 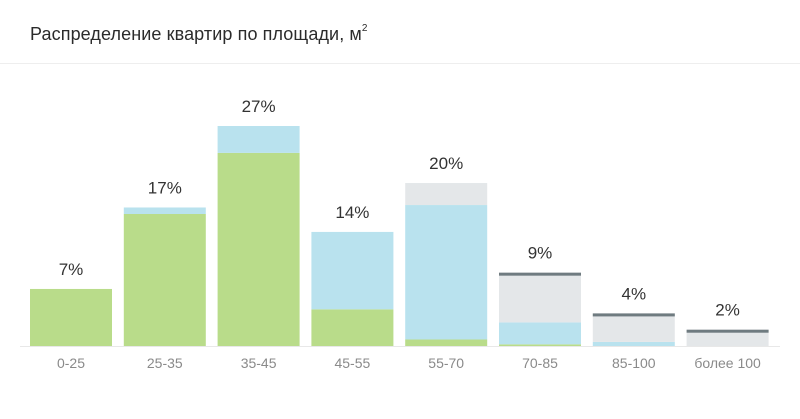 I want to click on x-tick-label-3: 35-45, so click(x=259, y=363).